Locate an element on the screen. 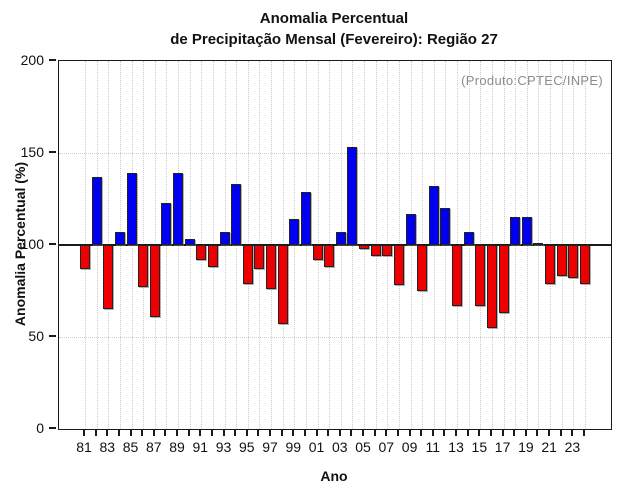 This screenshot has height=500, width=640. x-tick-label: 93 is located at coordinates (223, 447).